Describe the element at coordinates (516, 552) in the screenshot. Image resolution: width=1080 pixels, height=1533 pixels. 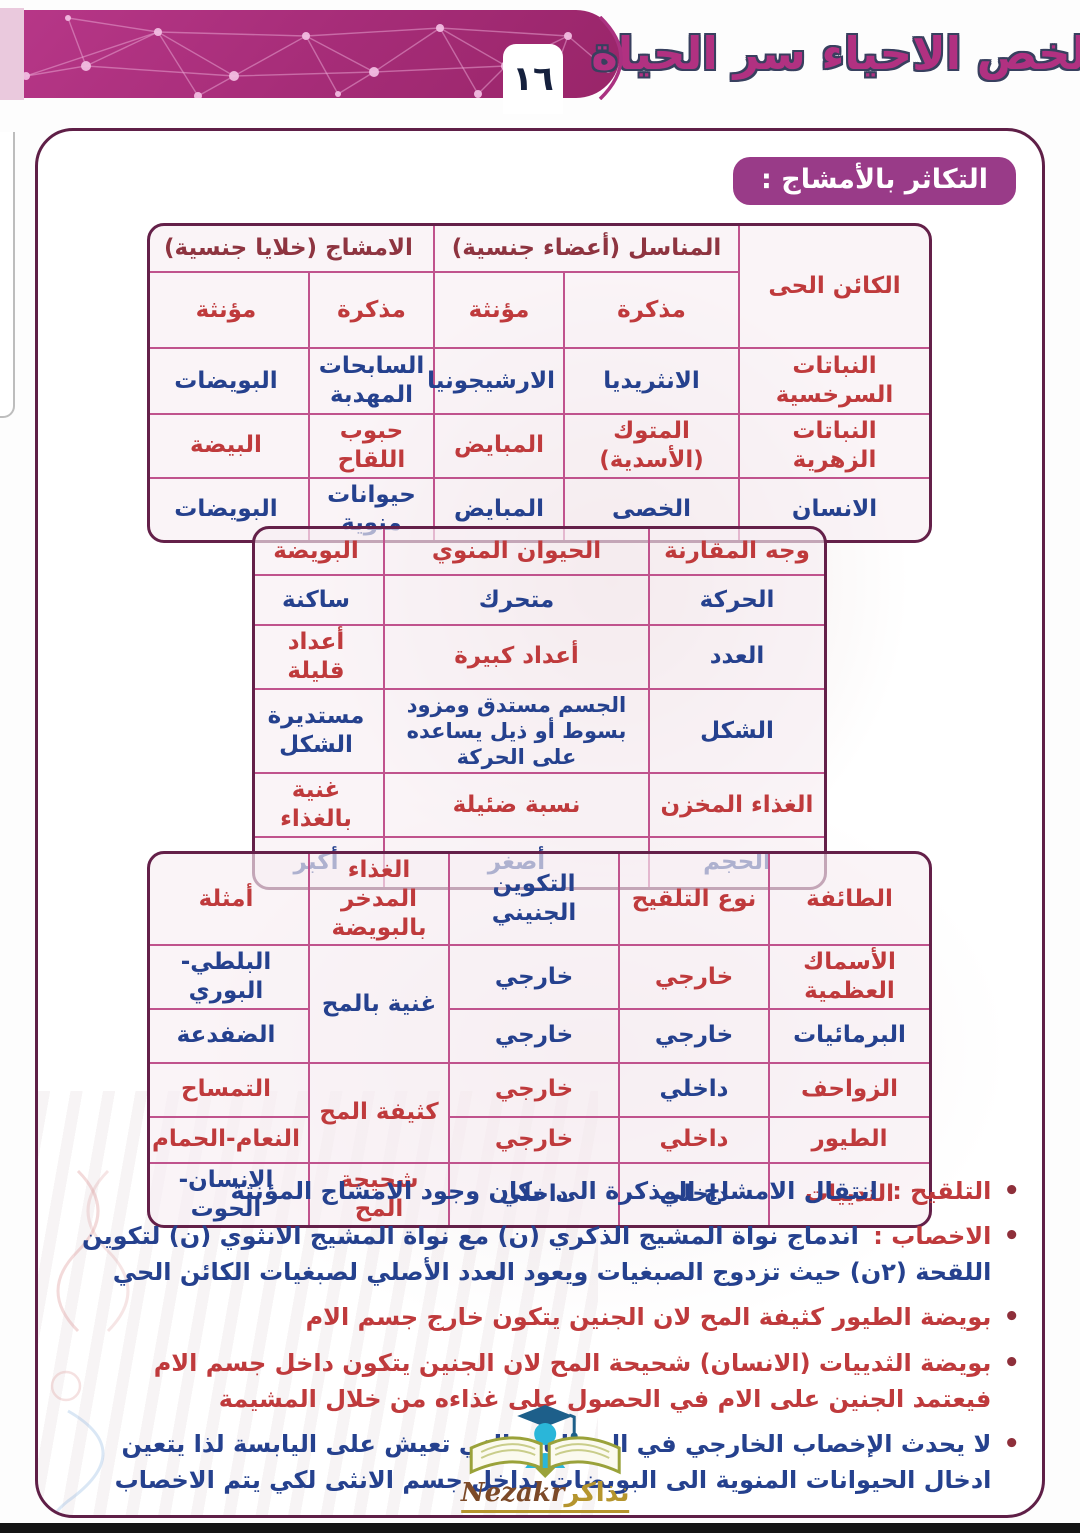
I see `t2-header-sperm: الحيوان المنوي` at that location.